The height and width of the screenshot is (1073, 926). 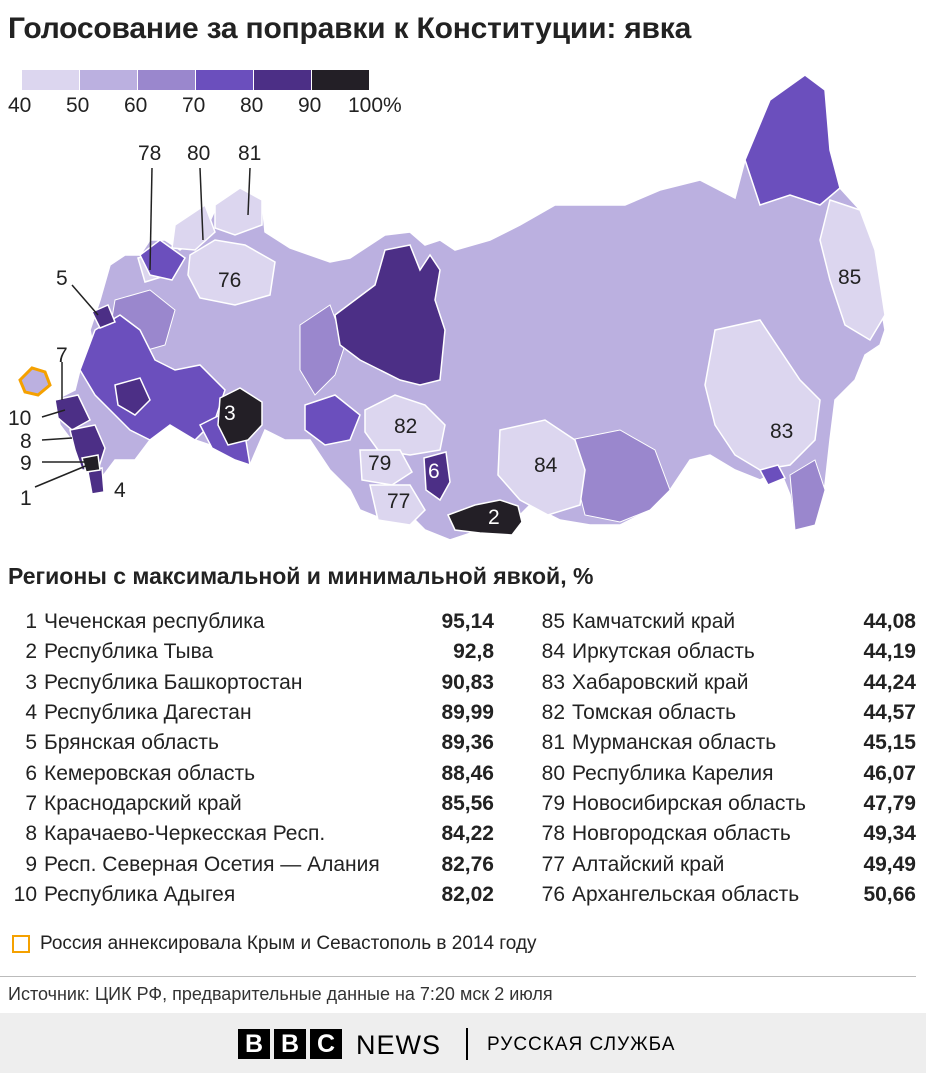 I want to click on rank-number: 7, so click(x=31, y=803).